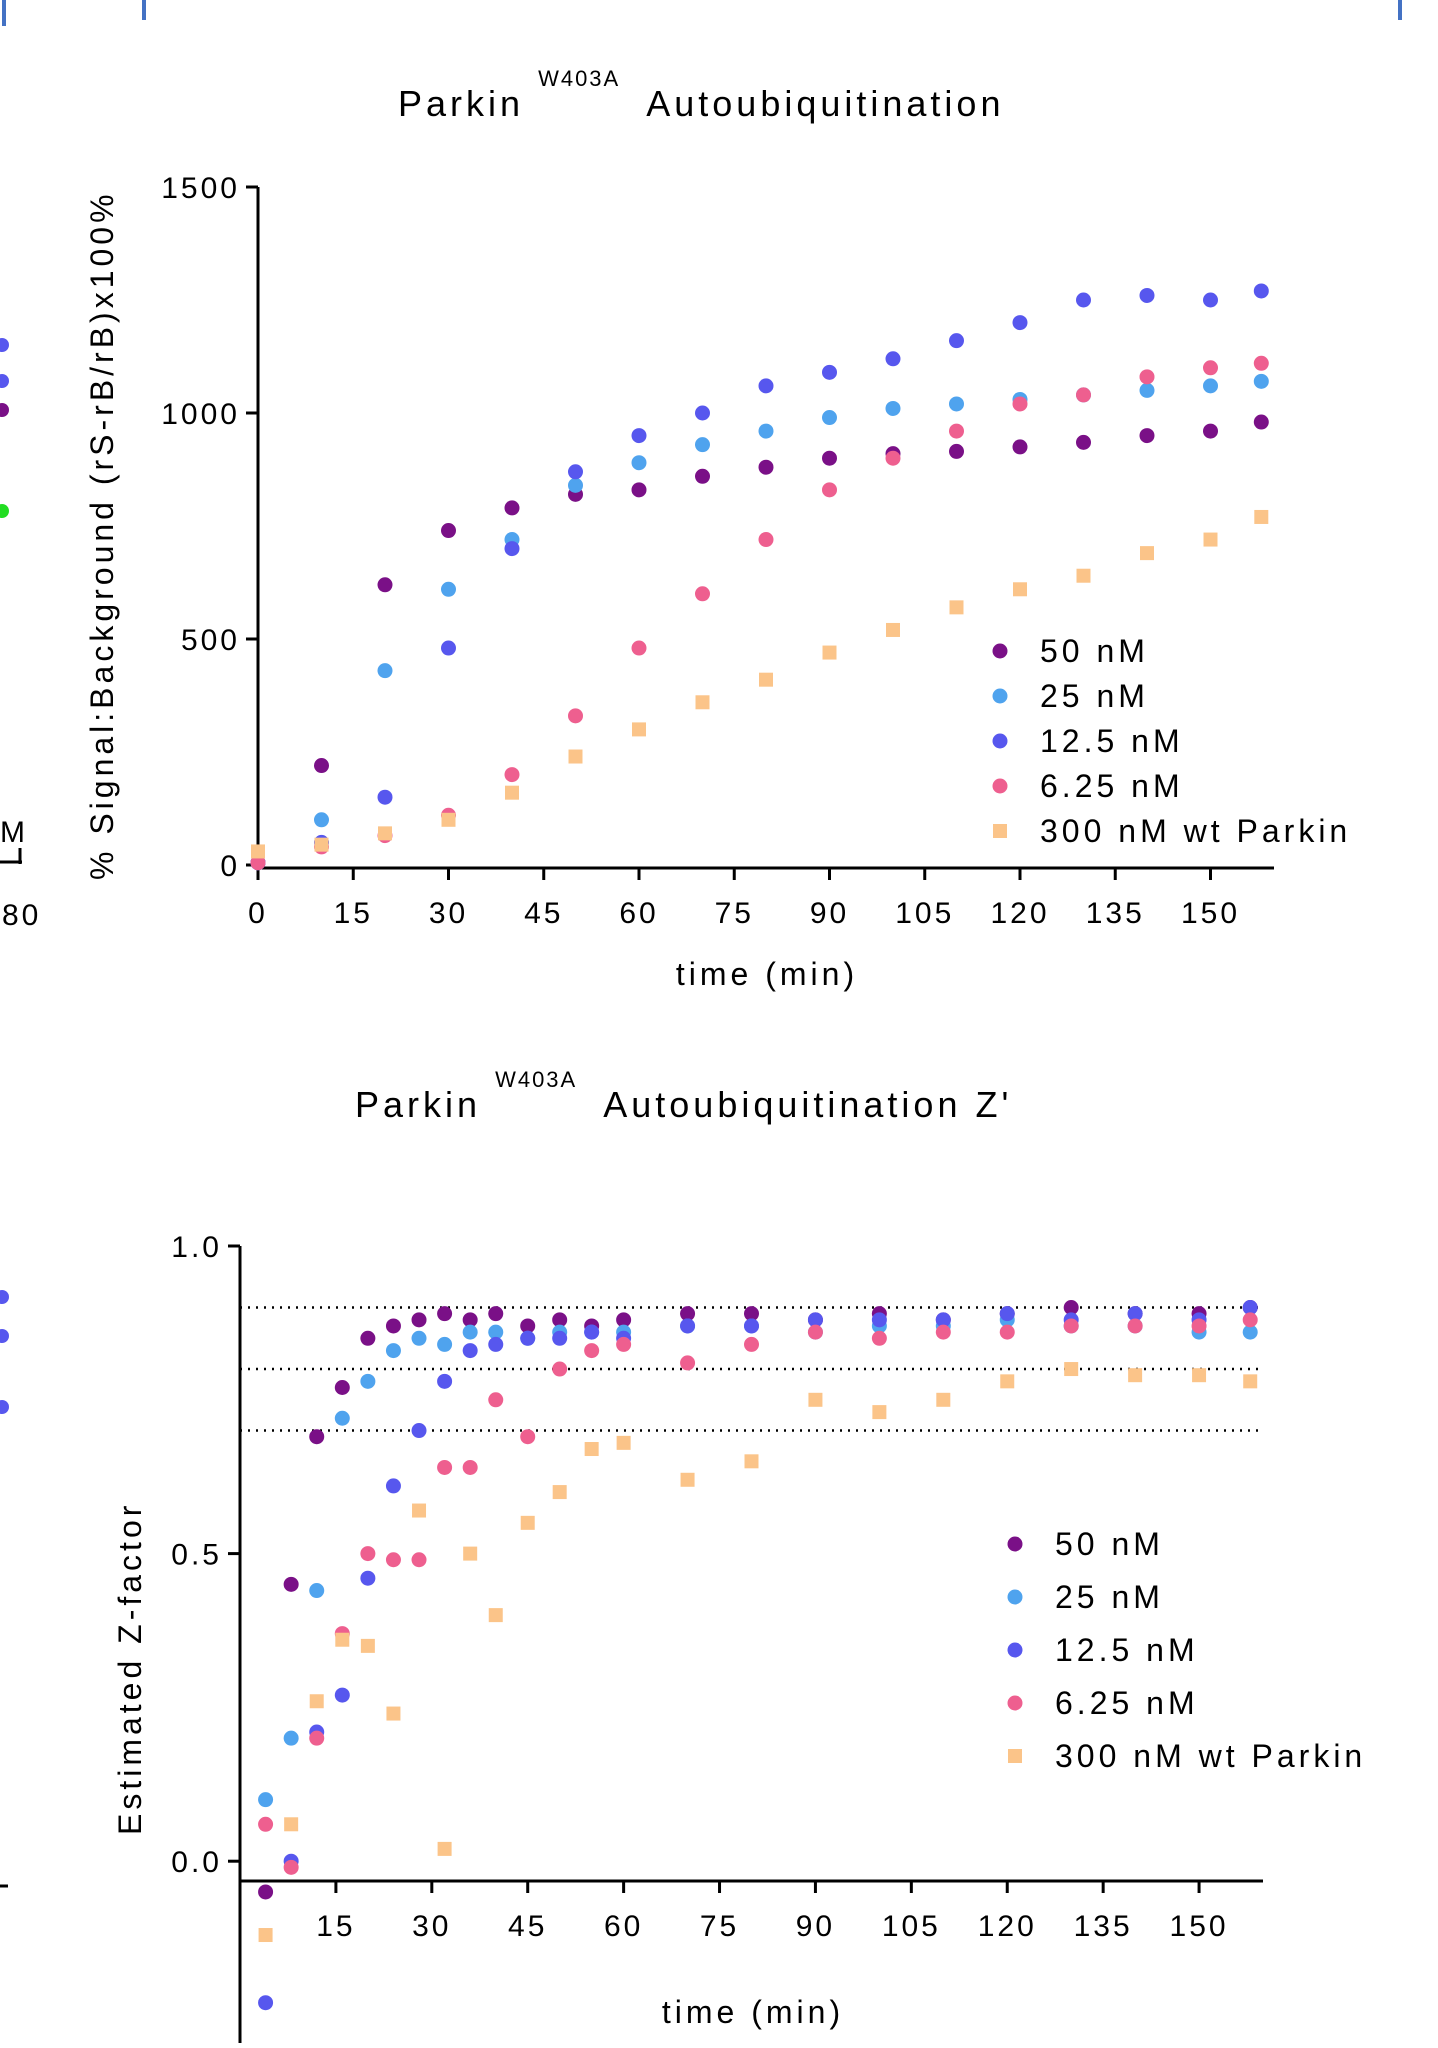 This screenshot has height=2048, width=1438. Describe the element at coordinates (418, 1104) in the screenshot. I see `chart2-title-main: Parkin` at that location.